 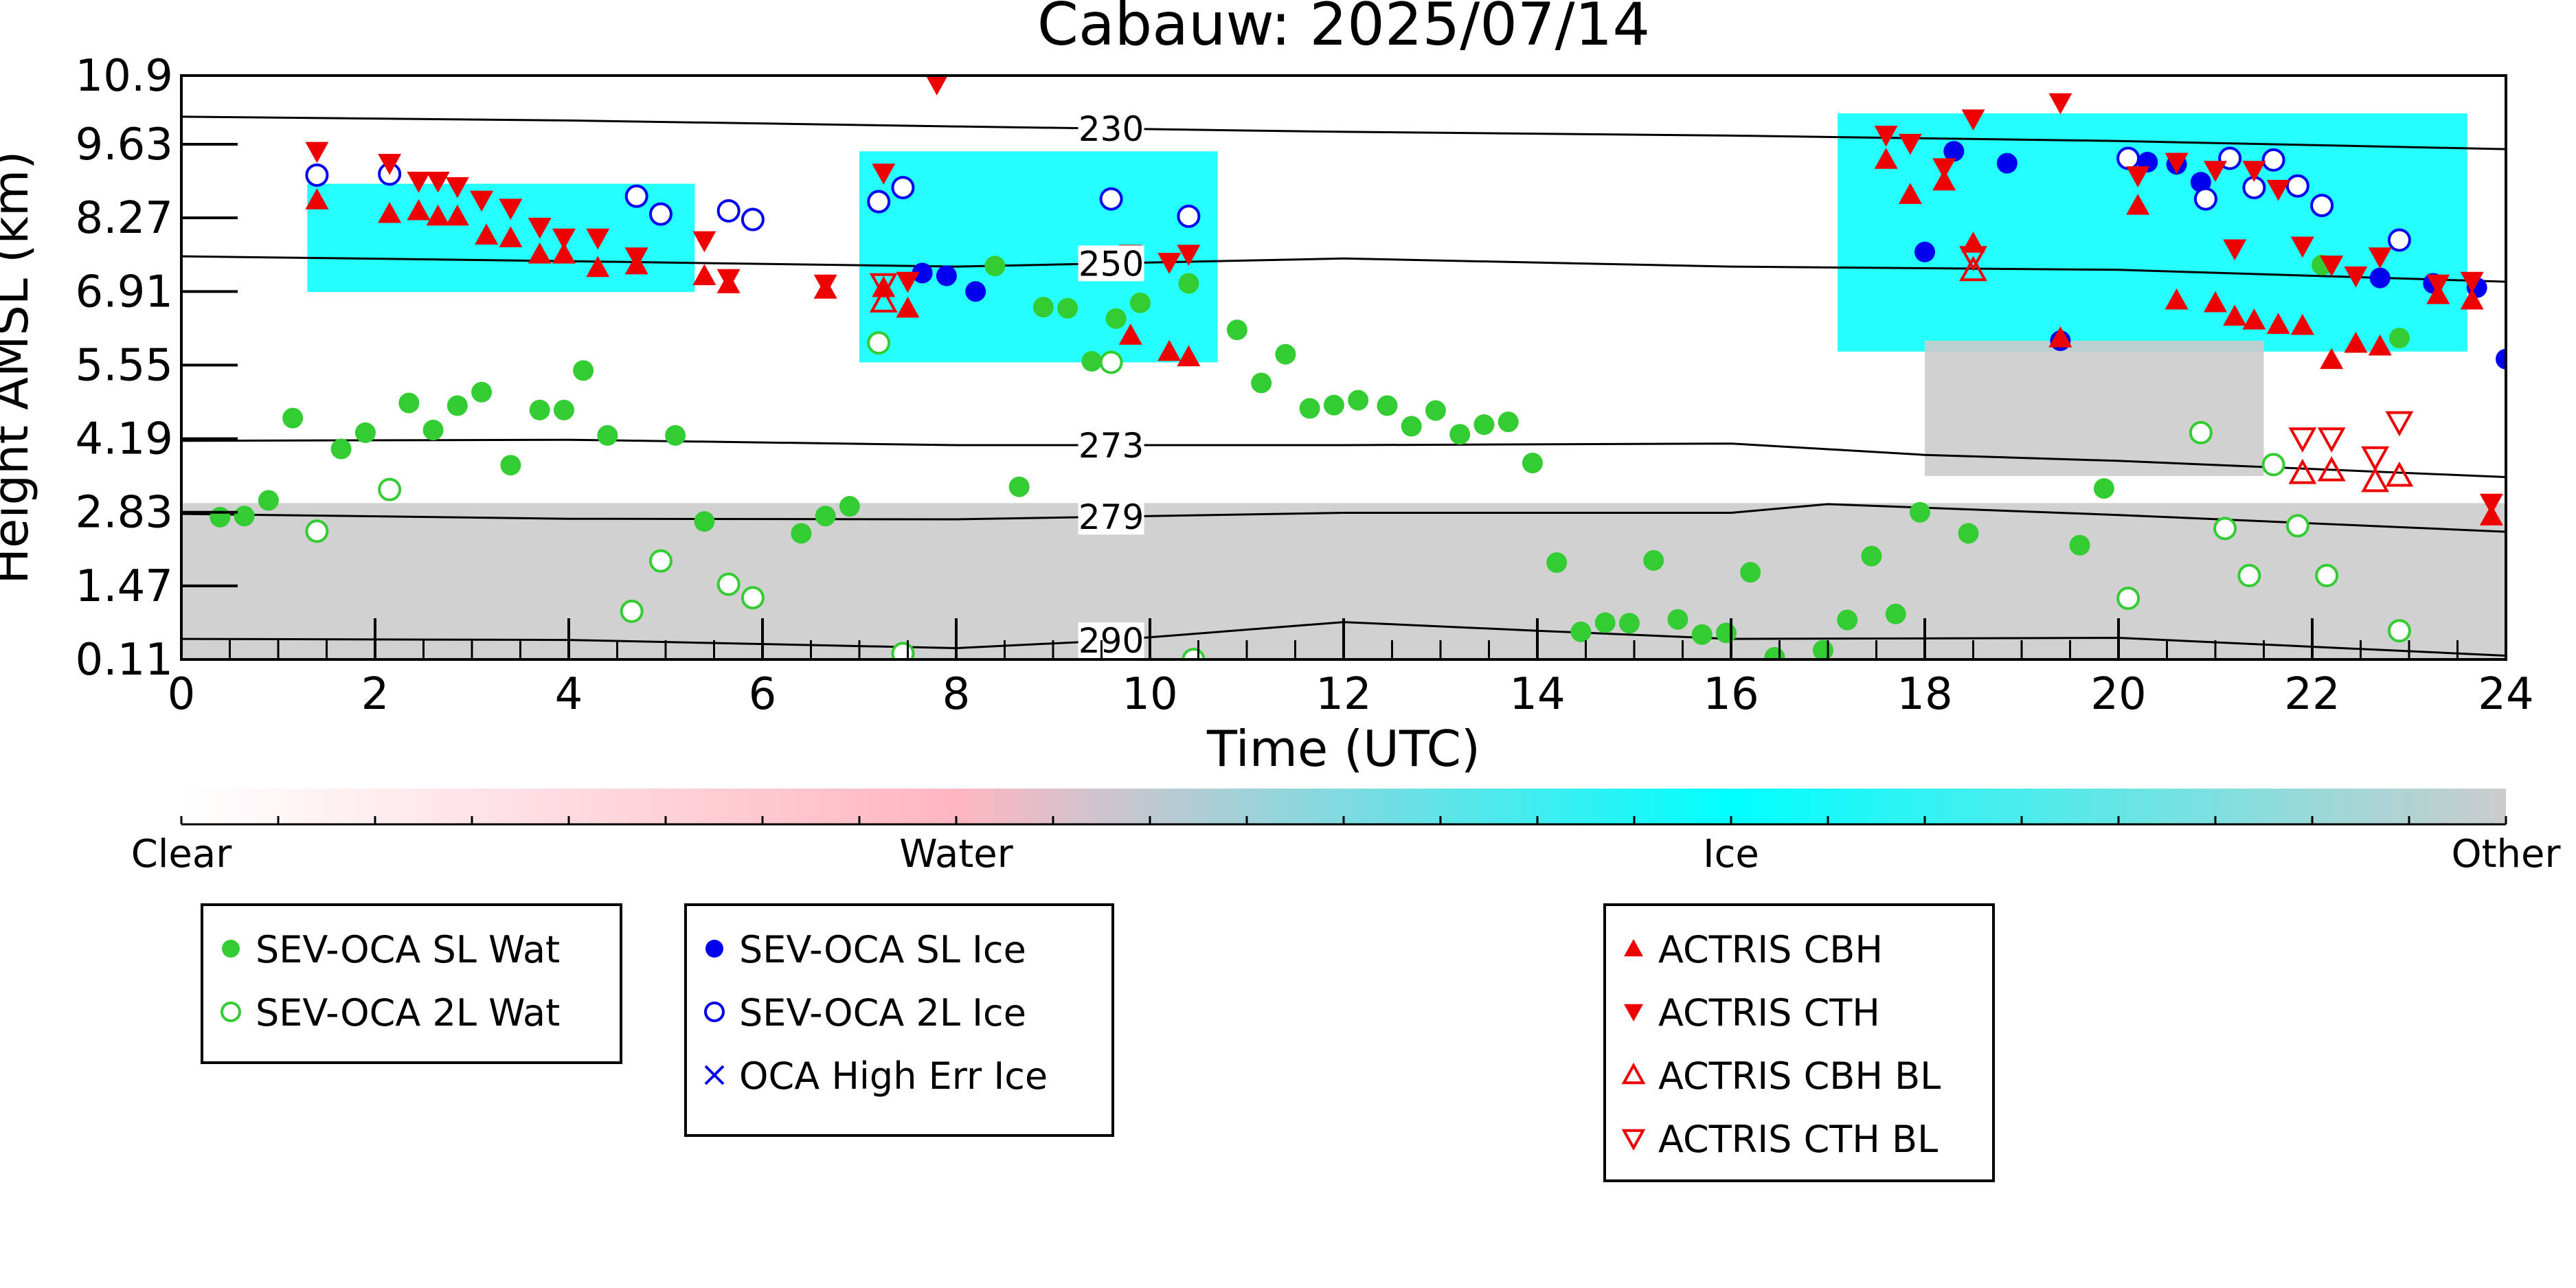 What do you see at coordinates (1343, 694) in the screenshot?
I see `x-tick-label: 12` at bounding box center [1343, 694].